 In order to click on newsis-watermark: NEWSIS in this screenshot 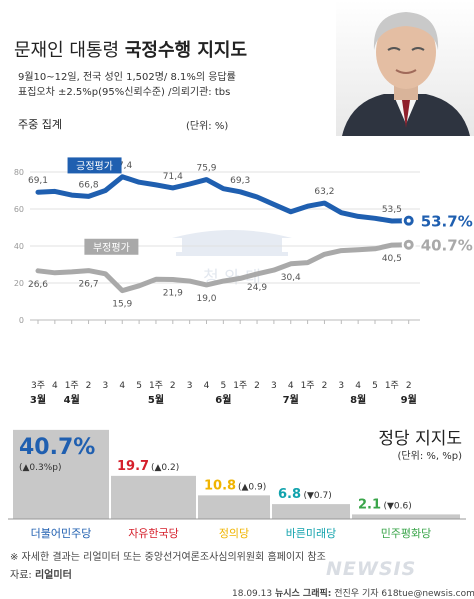, I will do `click(371, 569)`.